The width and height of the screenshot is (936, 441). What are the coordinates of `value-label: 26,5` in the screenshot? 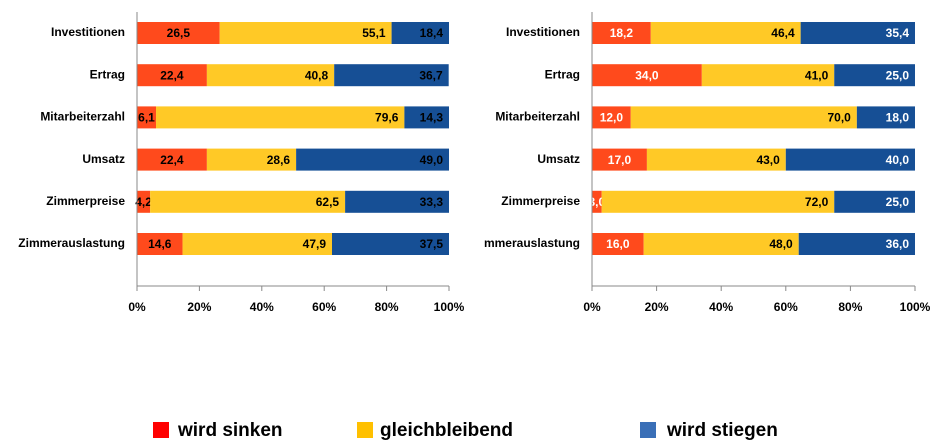 It's located at (179, 33).